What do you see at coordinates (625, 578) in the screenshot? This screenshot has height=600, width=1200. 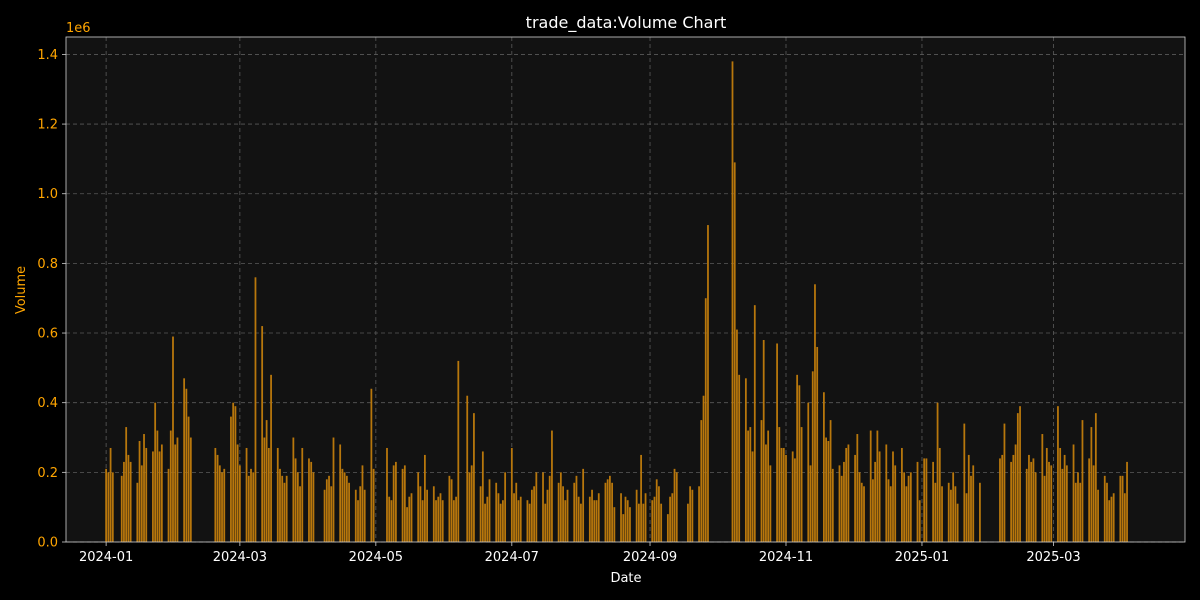 I see `x-axis-label: Date` at bounding box center [625, 578].